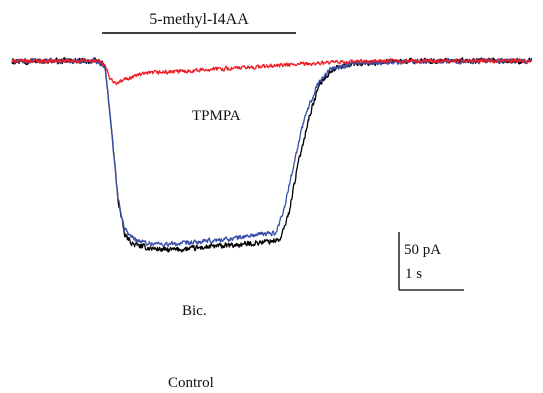 The width and height of the screenshot is (543, 393). I want to click on scale-bar-x-label: 1 s, so click(413, 274).